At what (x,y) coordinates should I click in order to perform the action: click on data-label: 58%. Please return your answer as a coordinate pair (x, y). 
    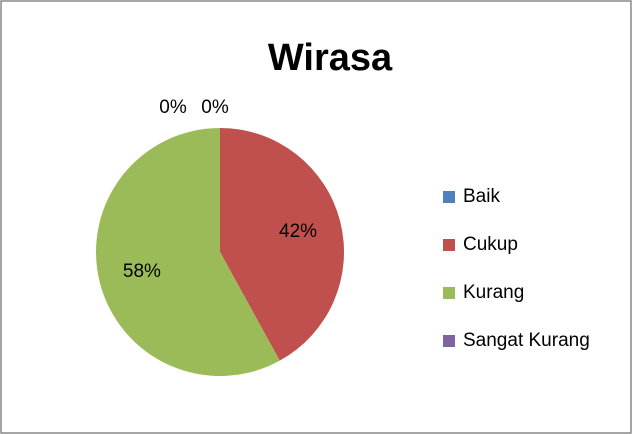
    Looking at the image, I should click on (142, 271).